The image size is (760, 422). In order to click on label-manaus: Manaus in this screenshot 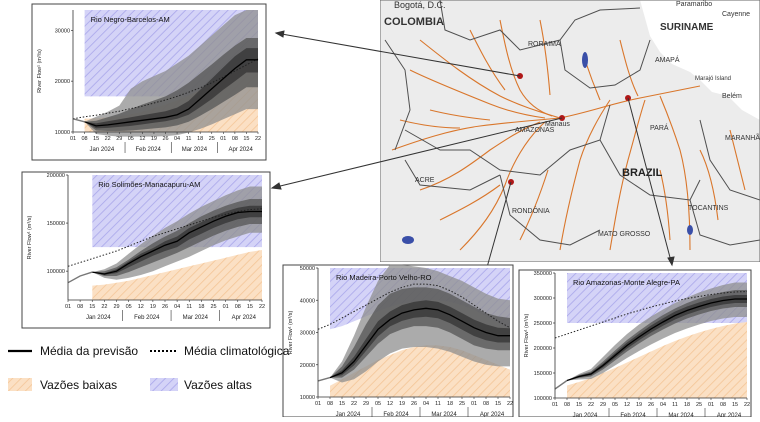, I will do `click(557, 124)`.